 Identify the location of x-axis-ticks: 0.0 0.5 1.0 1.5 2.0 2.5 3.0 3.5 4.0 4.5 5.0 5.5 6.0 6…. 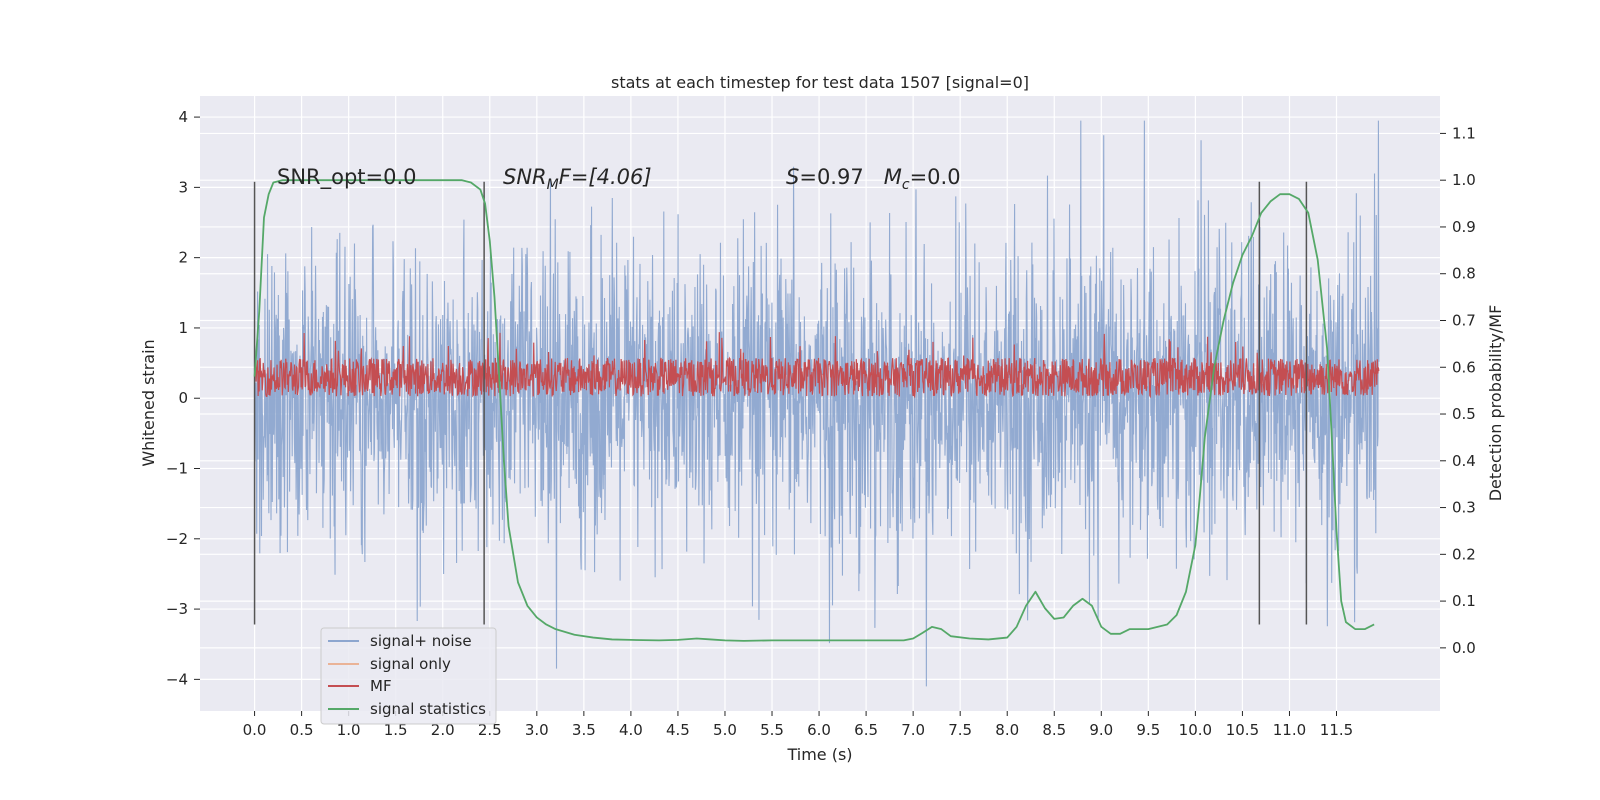
(798, 725).